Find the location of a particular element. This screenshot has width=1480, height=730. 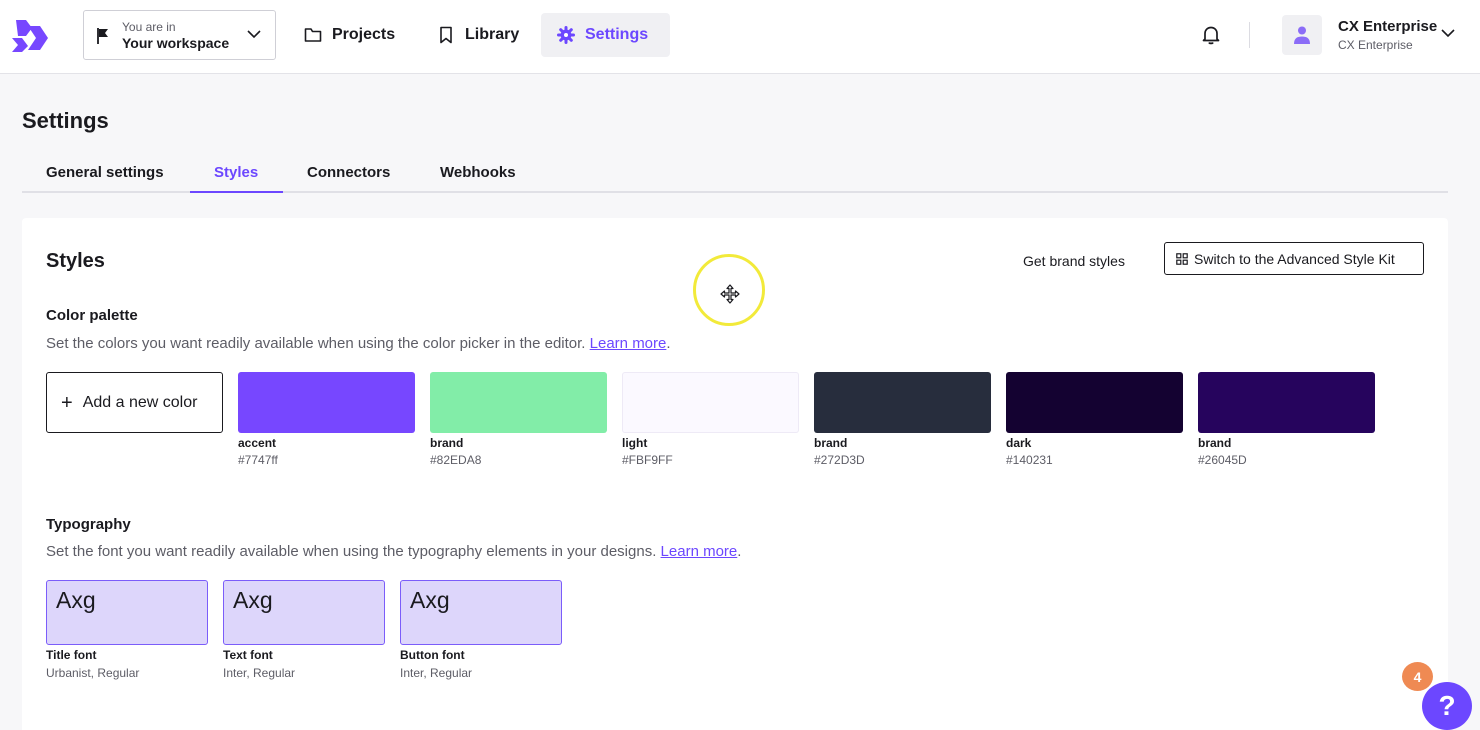

workspace-name: Your workspace is located at coordinates (176, 43).